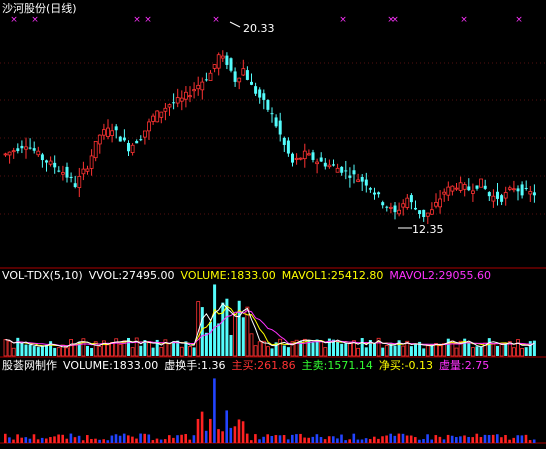  What do you see at coordinates (111, 365) in the screenshot?
I see `legend-value: VOLUME:1833.00` at bounding box center [111, 365].